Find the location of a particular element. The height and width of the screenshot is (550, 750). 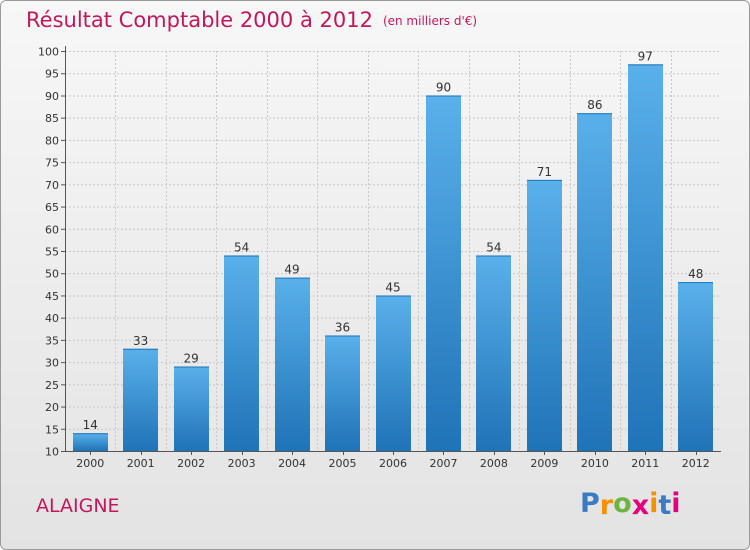

y-tick-label: 55 is located at coordinates (52, 252).